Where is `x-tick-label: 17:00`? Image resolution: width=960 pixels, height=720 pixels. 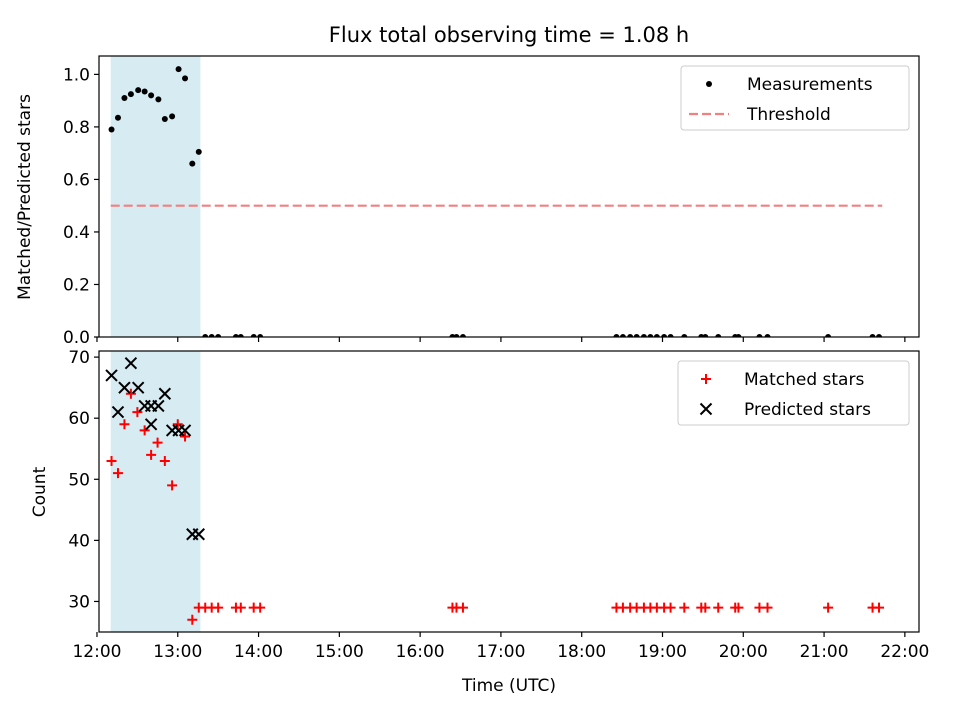
x-tick-label: 17:00 is located at coordinates (500, 652).